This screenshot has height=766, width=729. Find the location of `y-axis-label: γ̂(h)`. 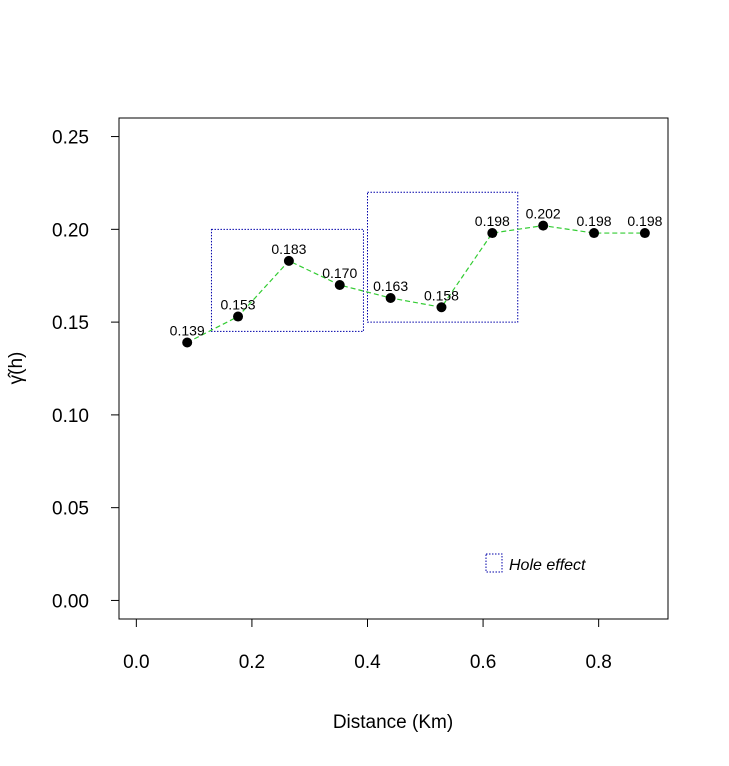

y-axis-label: γ̂(h) is located at coordinates (16, 368).